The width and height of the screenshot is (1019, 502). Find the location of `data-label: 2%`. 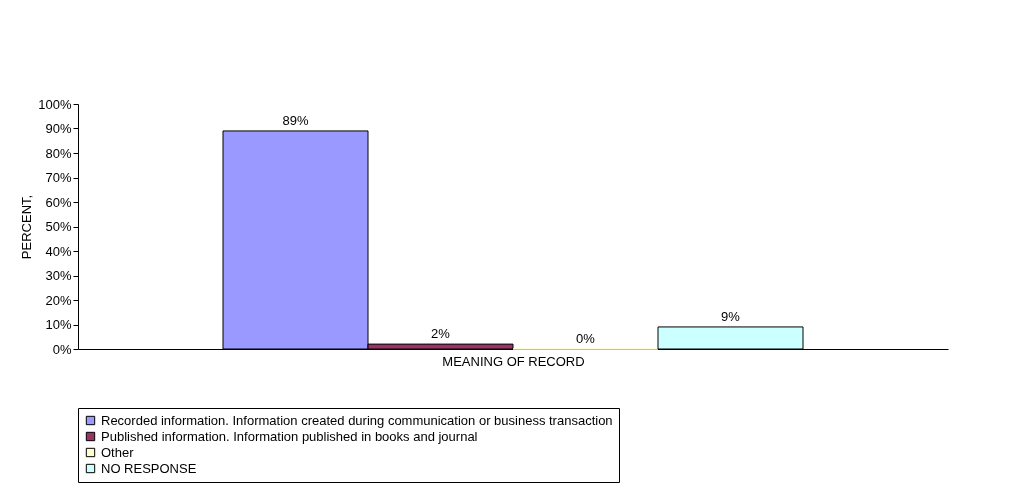

data-label: 2% is located at coordinates (441, 334).